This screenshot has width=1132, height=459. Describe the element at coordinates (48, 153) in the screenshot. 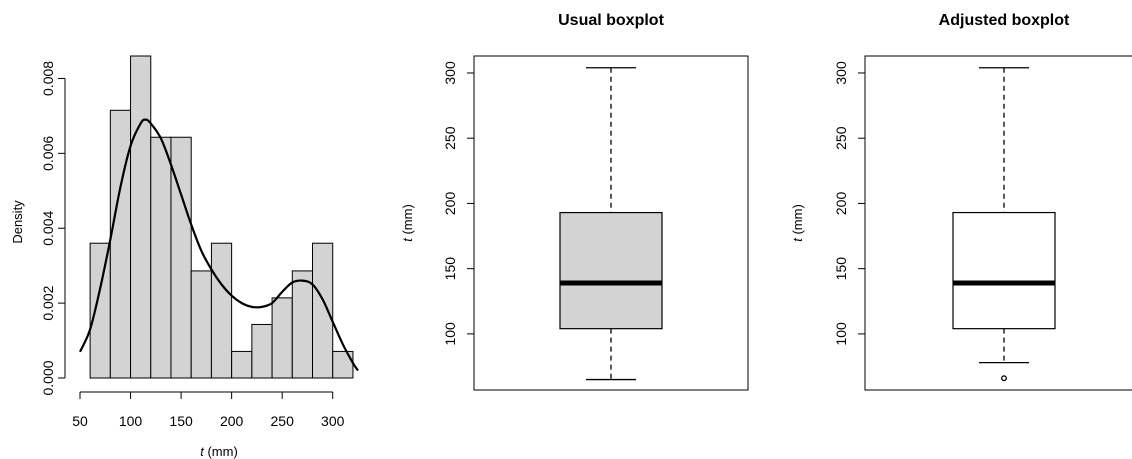

I see `y-tick-label: 0.006` at that location.